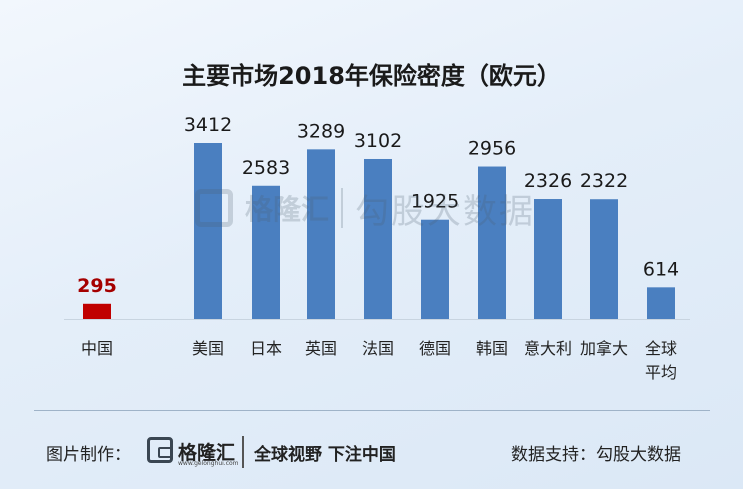 This screenshot has height=489, width=743. What do you see at coordinates (321, 131) in the screenshot?
I see `value-label-英国: 3289` at bounding box center [321, 131].